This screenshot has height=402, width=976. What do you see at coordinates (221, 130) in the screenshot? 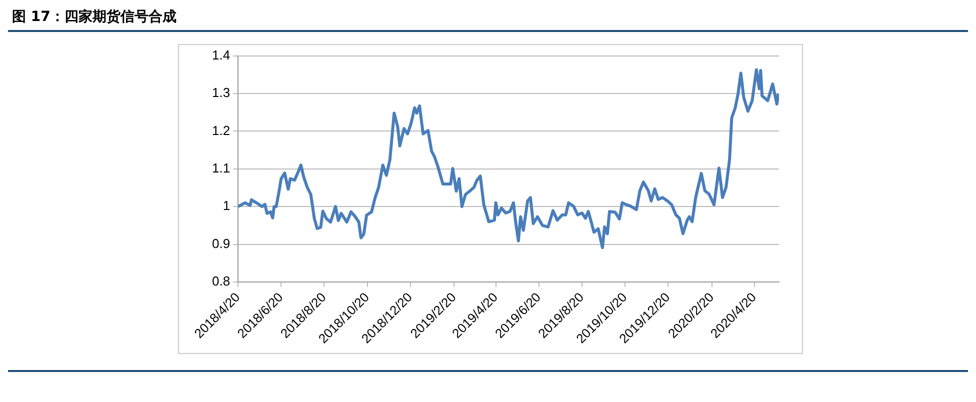
I see `y-tick-label: 1.2` at bounding box center [221, 130].